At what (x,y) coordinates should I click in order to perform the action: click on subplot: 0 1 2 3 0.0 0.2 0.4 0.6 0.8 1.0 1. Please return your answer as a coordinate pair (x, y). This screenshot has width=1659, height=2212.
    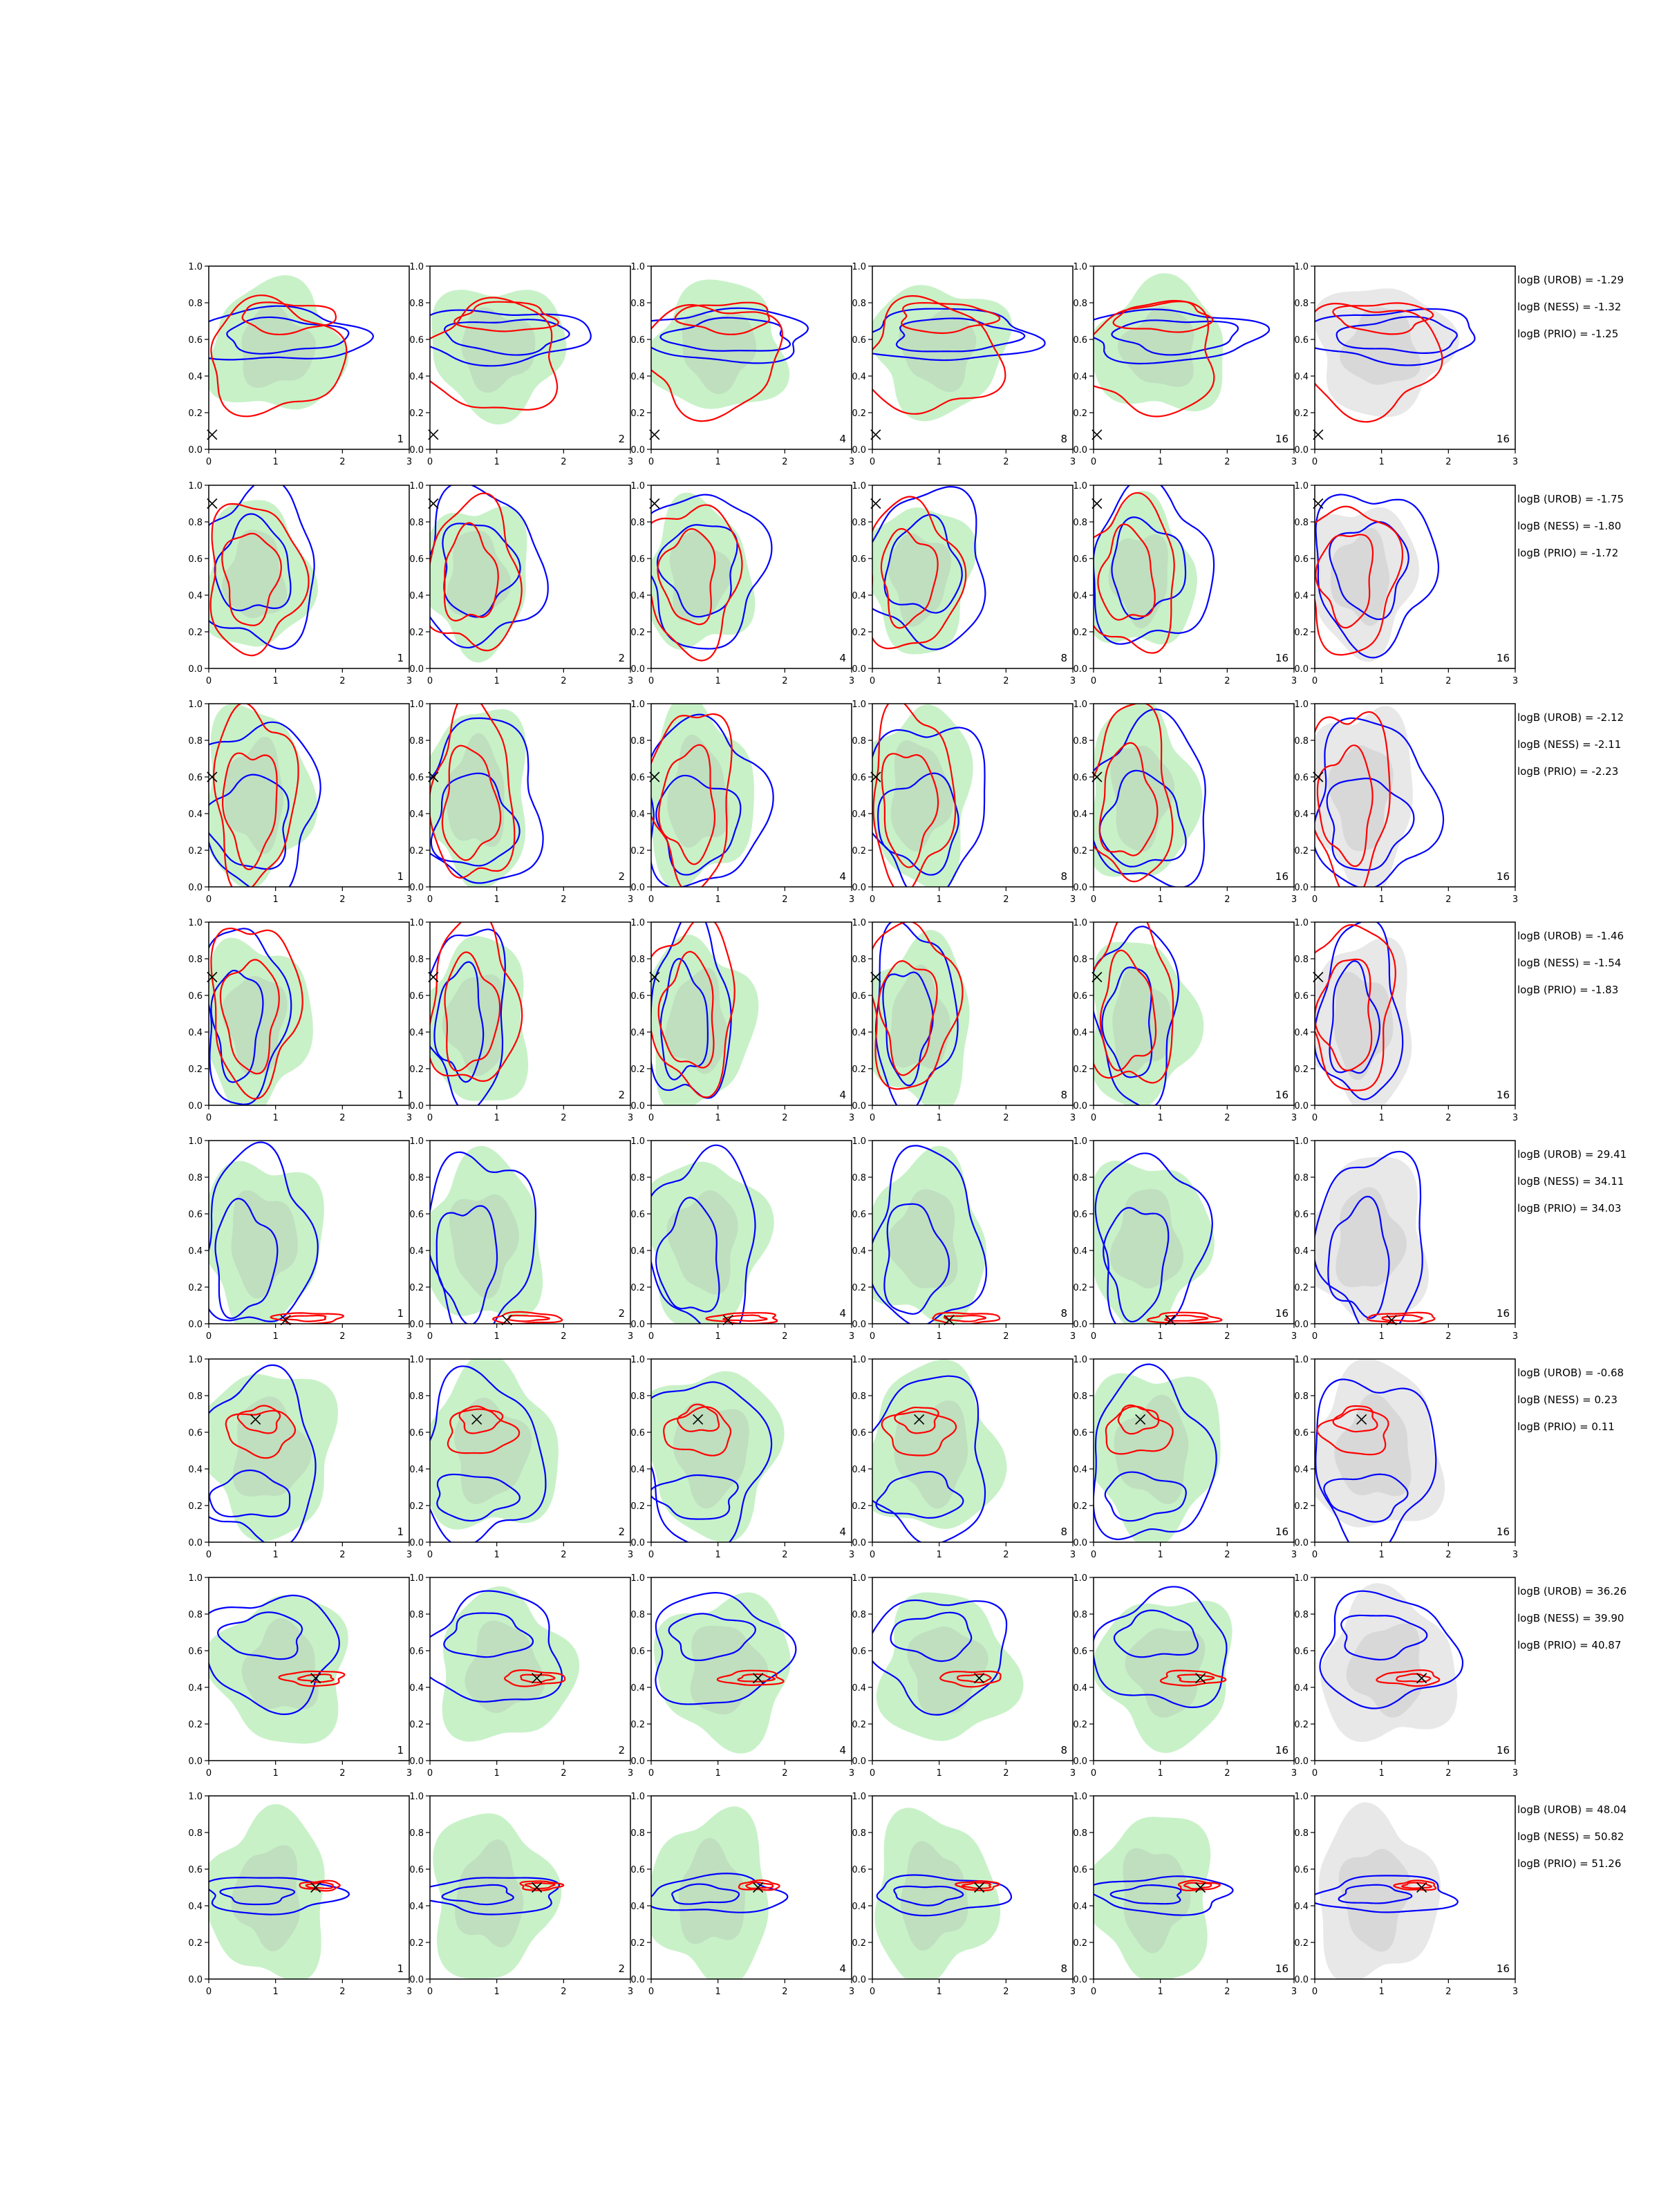
    Looking at the image, I should click on (300, 803).